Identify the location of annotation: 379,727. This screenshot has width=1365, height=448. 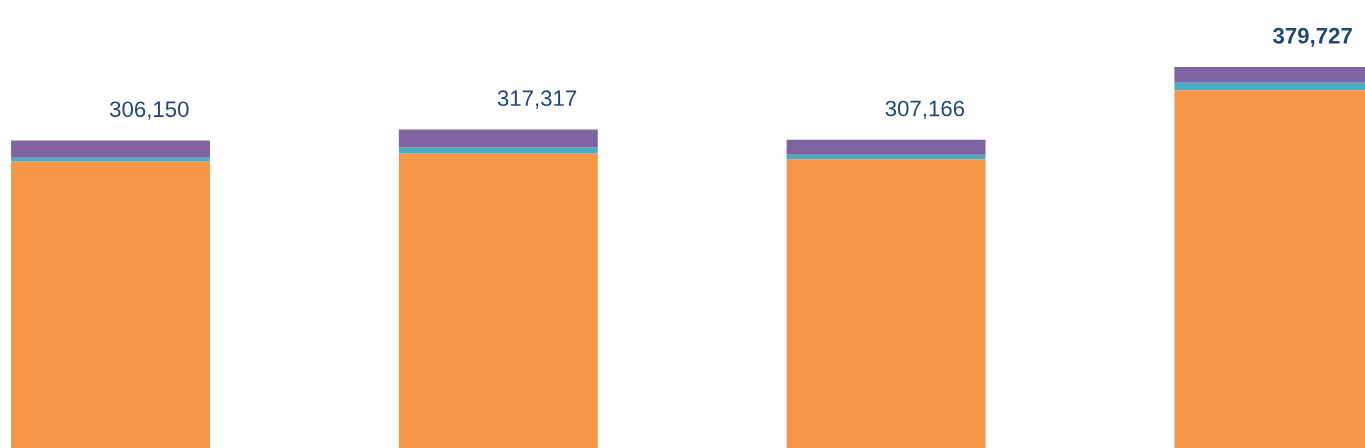
(1312, 37).